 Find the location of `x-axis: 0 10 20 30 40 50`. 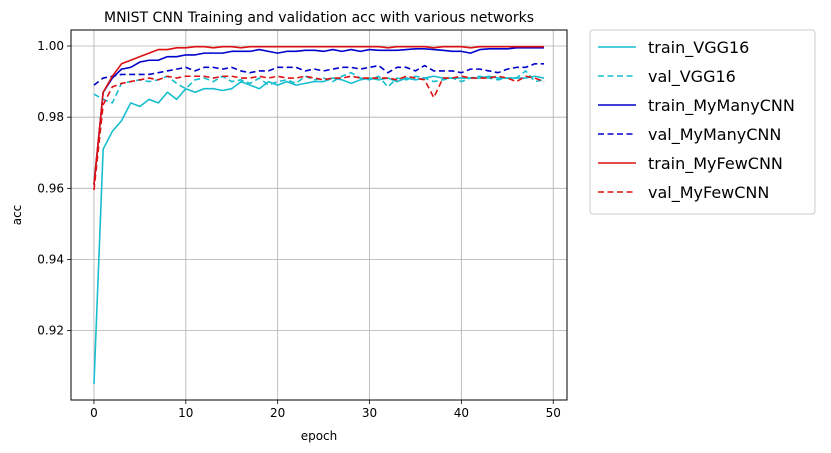

x-axis: 0 10 20 30 40 50 is located at coordinates (325, 410).